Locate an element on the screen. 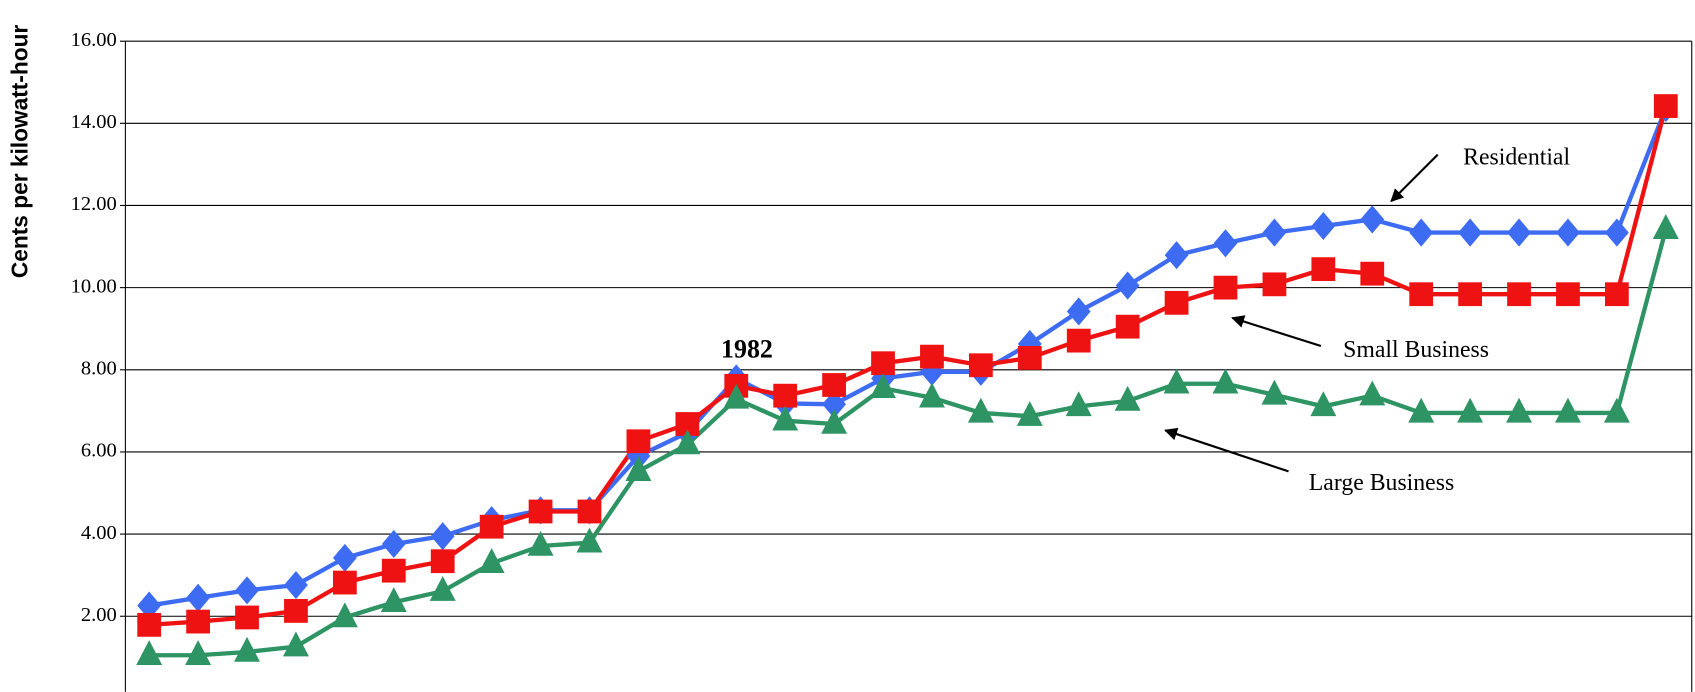 This screenshot has width=1695, height=692. annotation: 1982 is located at coordinates (747, 348).